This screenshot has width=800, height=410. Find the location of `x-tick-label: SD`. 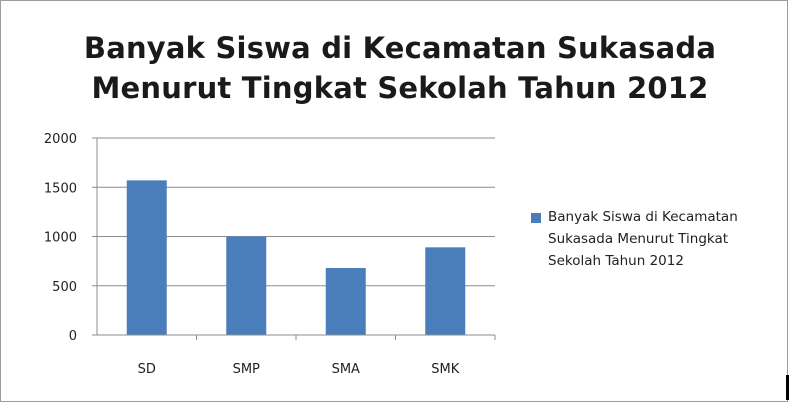

x-tick-label: SD is located at coordinates (147, 369).